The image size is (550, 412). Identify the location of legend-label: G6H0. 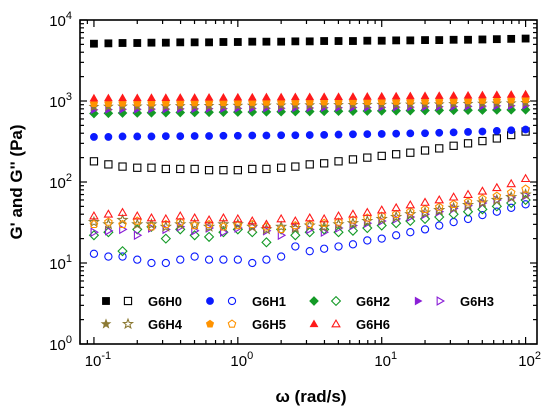
(165, 301).